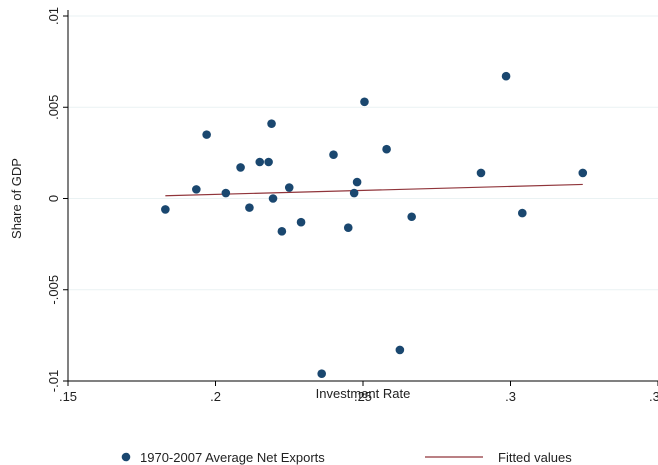  I want to click on y-tick-label-2: 0, so click(53, 198).